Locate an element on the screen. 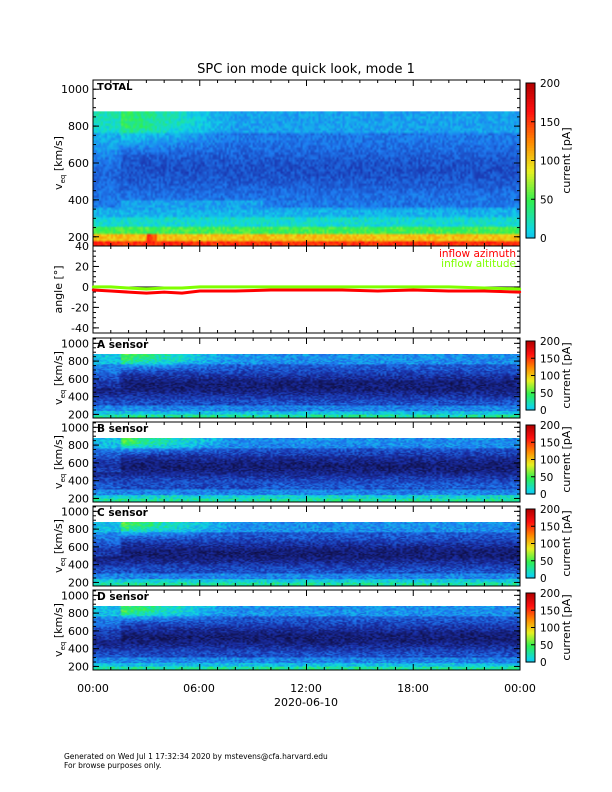 The image size is (612, 792). y-tick-label: 40 is located at coordinates (82, 246).